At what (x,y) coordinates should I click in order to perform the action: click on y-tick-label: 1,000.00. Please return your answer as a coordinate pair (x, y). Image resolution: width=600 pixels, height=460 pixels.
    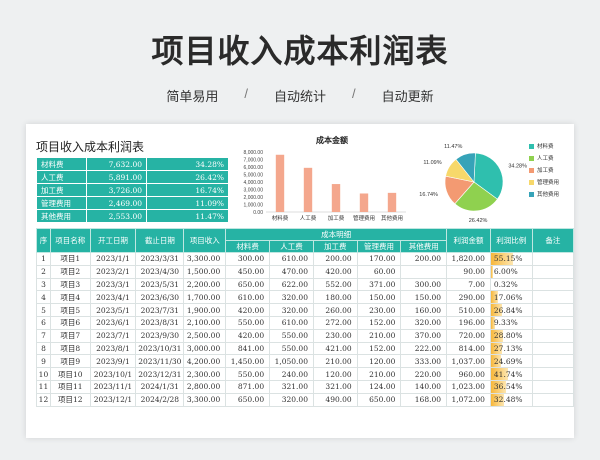
    Looking at the image, I should click on (254, 206).